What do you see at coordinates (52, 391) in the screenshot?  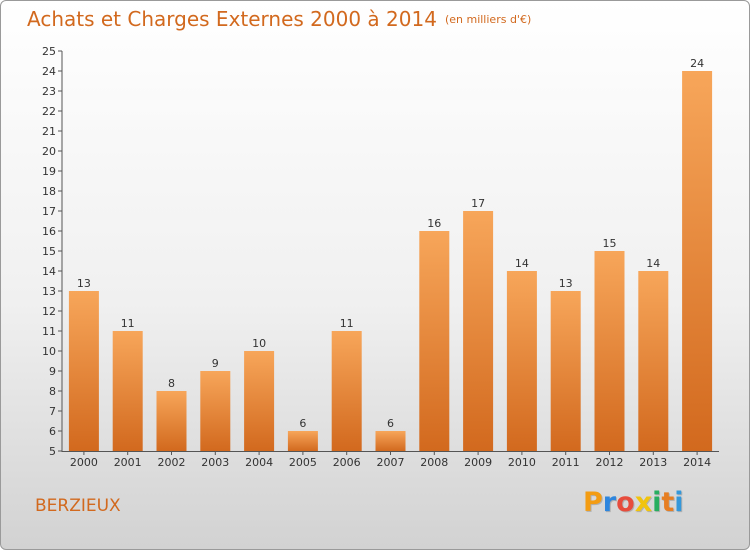 I see `y-tick-label: 8` at bounding box center [52, 391].